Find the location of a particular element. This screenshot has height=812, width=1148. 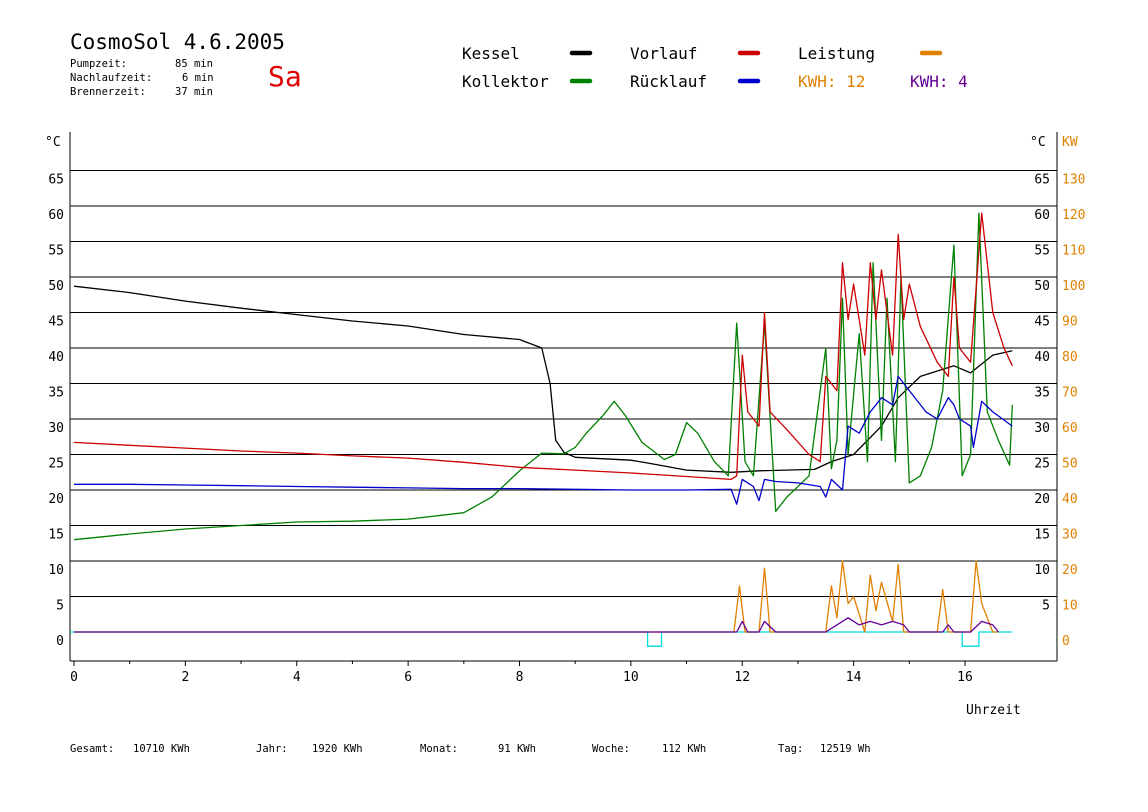

page-title: CosmoSol 4.6.2005 is located at coordinates (177, 42).